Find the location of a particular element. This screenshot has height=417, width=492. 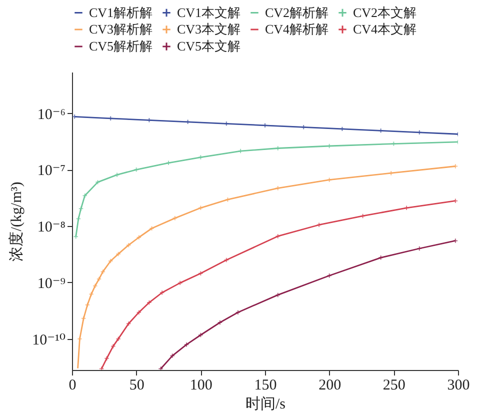

x-tick-label: 200 is located at coordinates (330, 386).